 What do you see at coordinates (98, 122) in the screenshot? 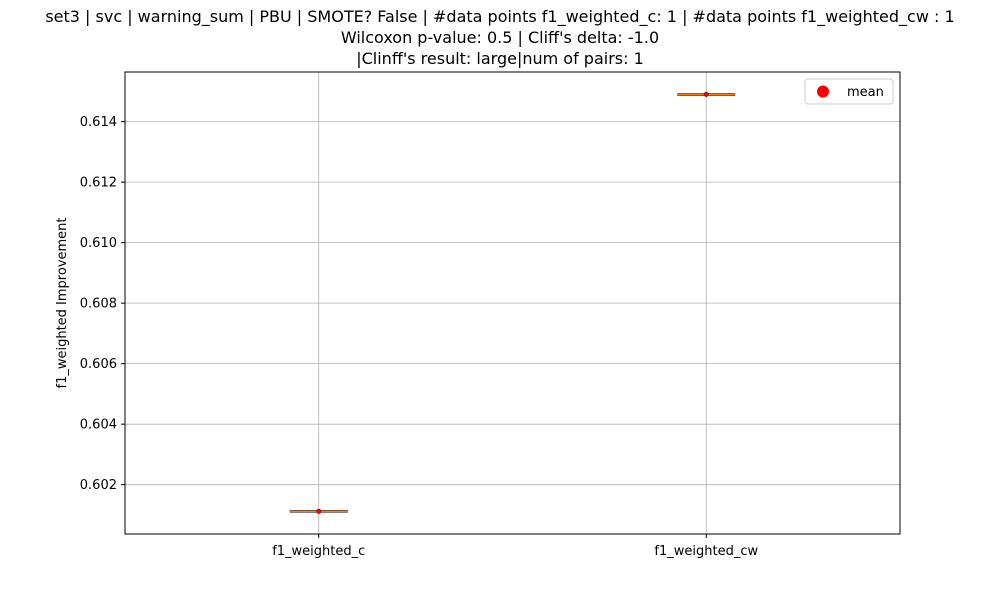
I see `y-tick-label: 0.614` at bounding box center [98, 122].